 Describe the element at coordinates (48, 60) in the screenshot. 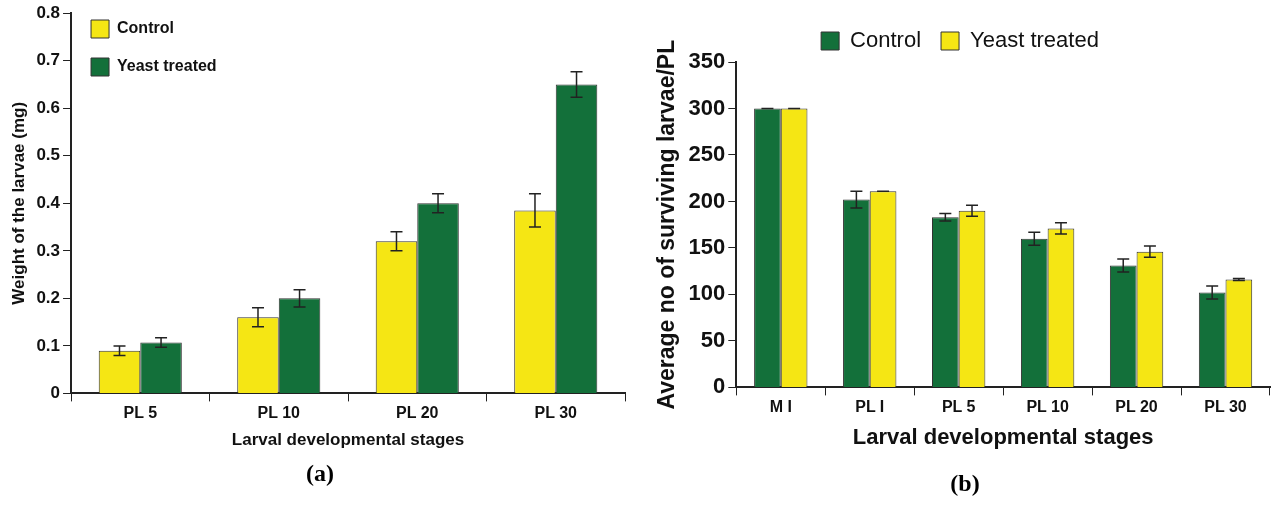

I see `y-tick-label: 0.7` at that location.